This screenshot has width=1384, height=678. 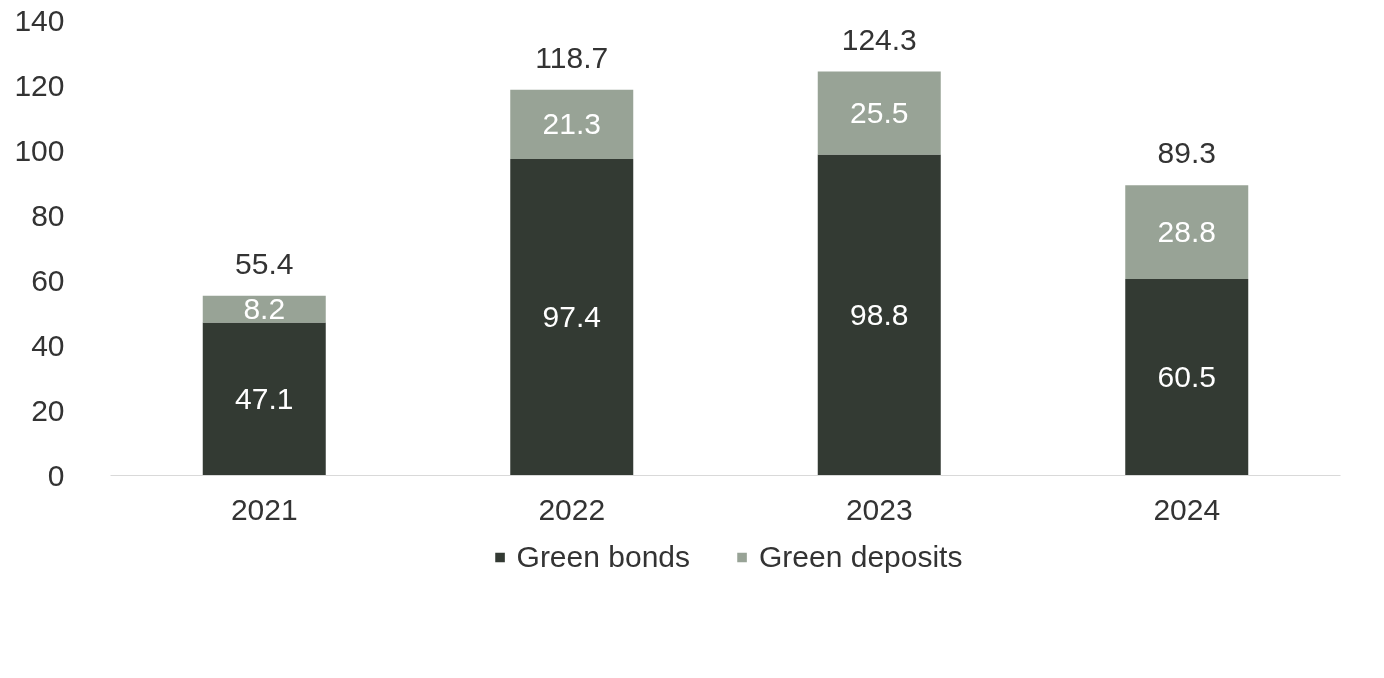 I want to click on data-label: 98.8, so click(x=879, y=314).